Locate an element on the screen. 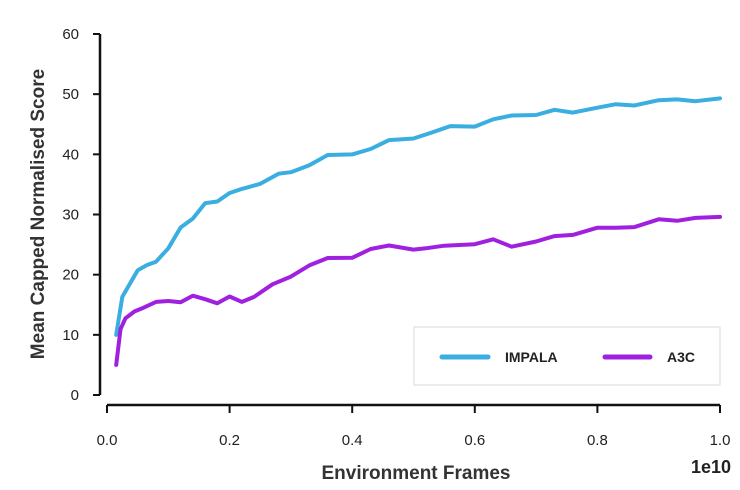  x-tick-label: 0.0 is located at coordinates (107, 440).